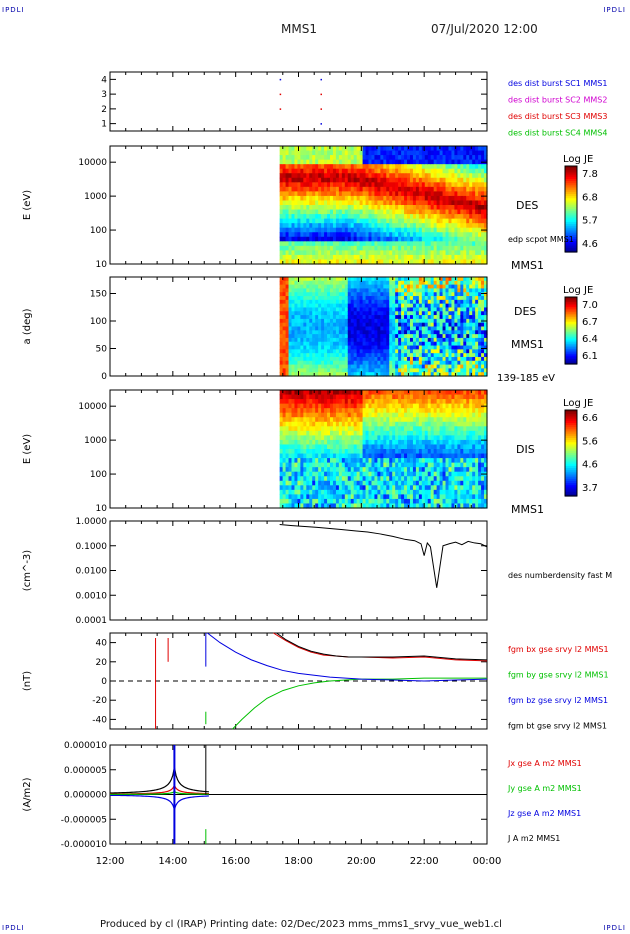 Image resolution: width=630 pixels, height=934 pixels. I want to click on burst-point, so click(280, 79).